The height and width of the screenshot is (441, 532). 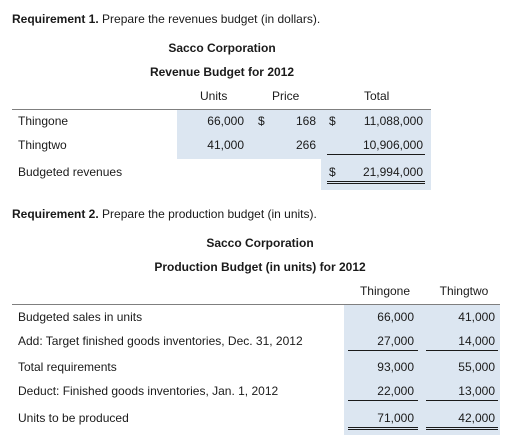 I want to click on revenue-company-name: Sacco Corporation, so click(x=222, y=48).